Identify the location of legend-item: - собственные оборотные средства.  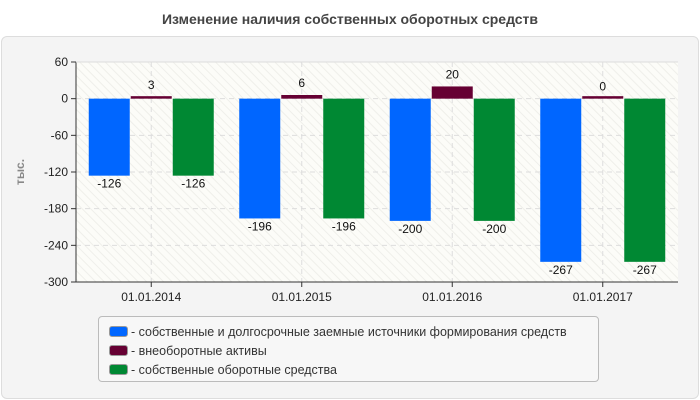
(353, 369).